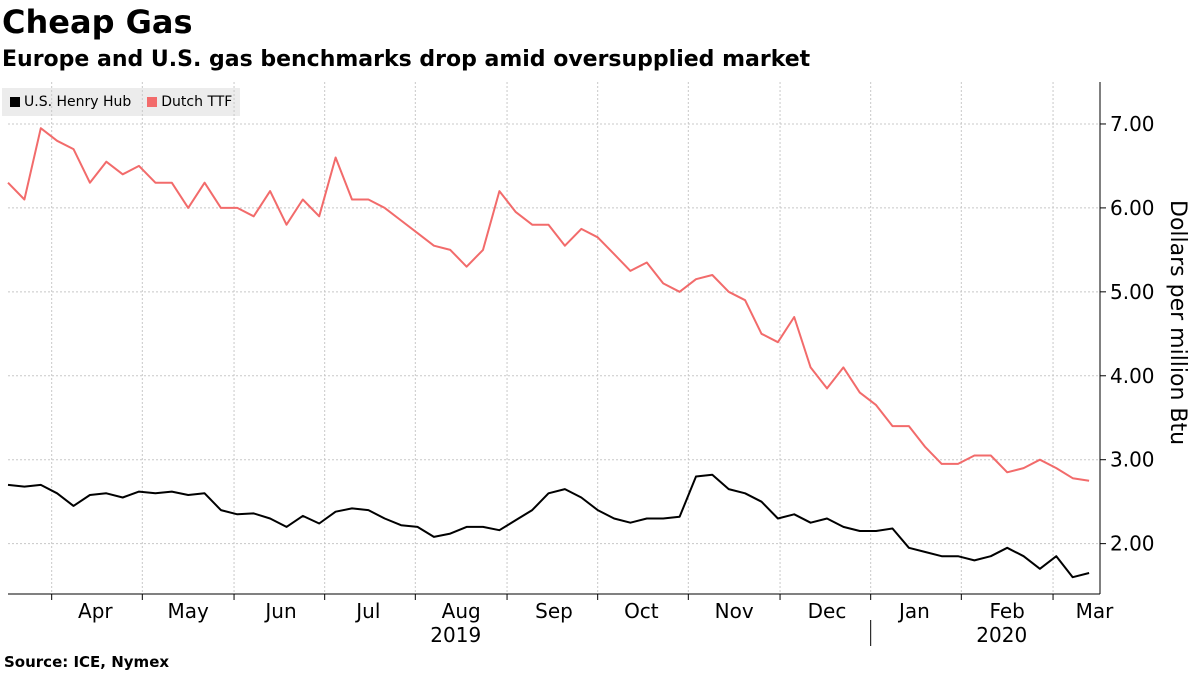 This screenshot has height=675, width=1200. What do you see at coordinates (1001, 635) in the screenshot?
I see `x-tick-label-year: 2020` at bounding box center [1001, 635].